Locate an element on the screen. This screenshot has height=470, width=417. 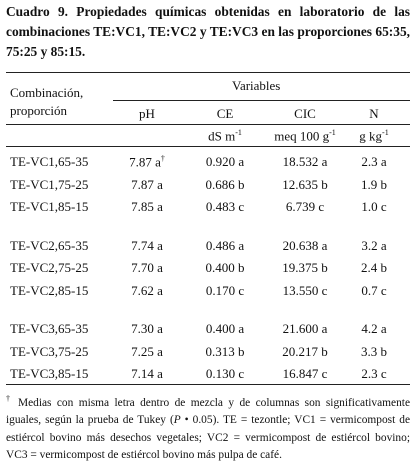
note-mark: † is located at coordinates (162, 158).